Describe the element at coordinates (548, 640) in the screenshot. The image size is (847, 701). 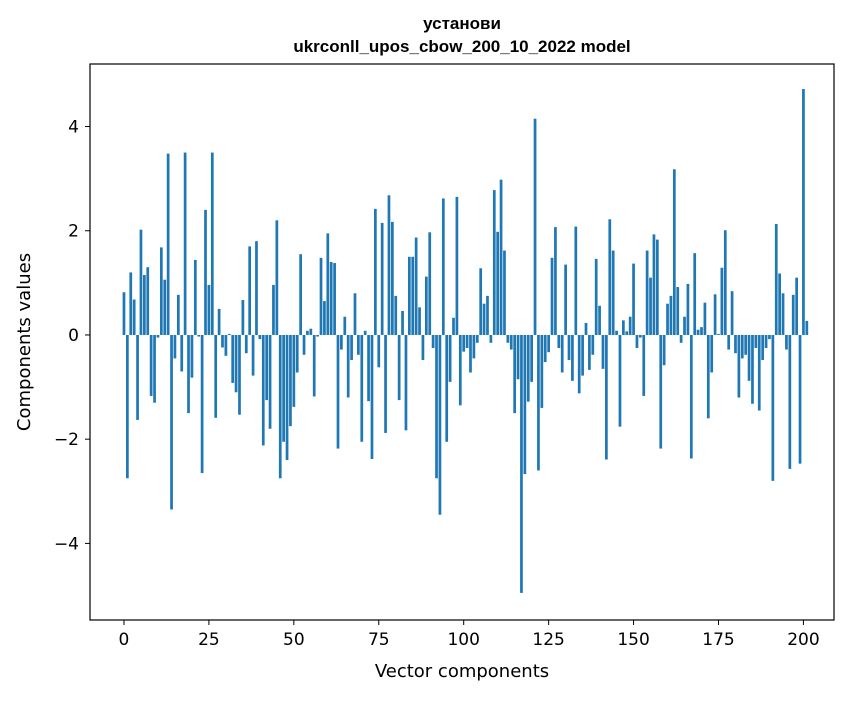
I see `x-tick-label: 125` at that location.